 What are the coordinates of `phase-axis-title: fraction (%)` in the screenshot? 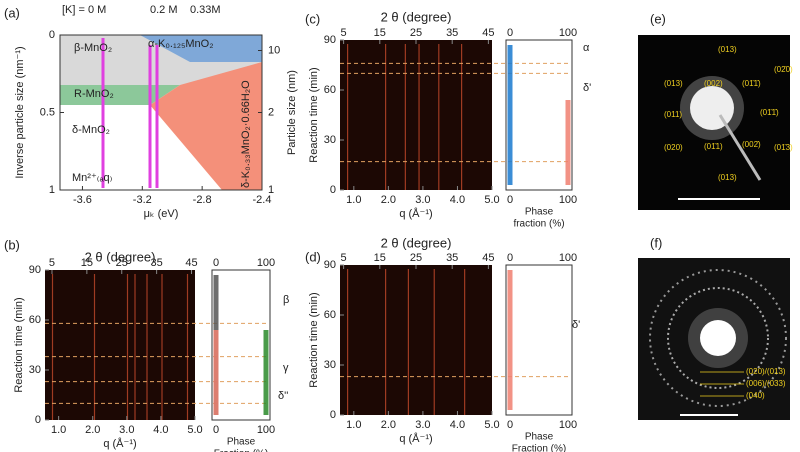 It's located at (538, 224).